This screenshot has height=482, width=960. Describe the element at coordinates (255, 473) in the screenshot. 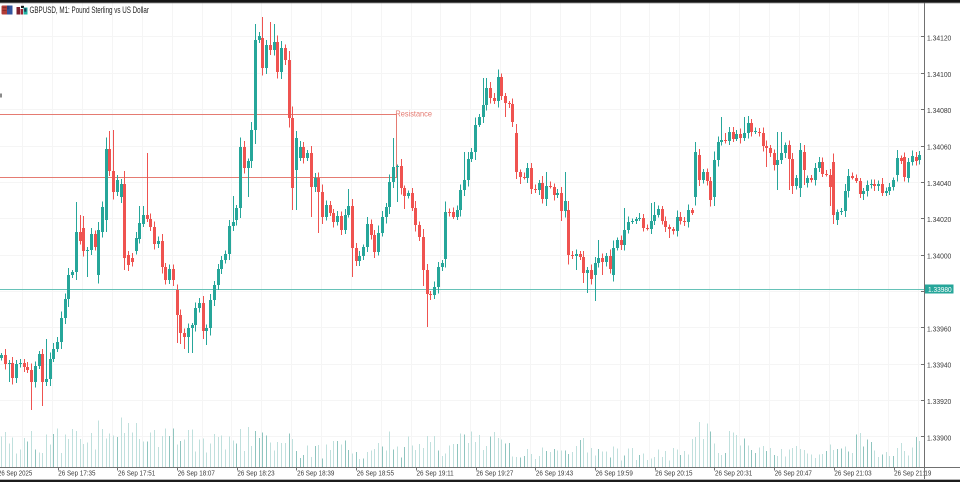

I see `svg-text: 26 Sep 18:23` at that location.